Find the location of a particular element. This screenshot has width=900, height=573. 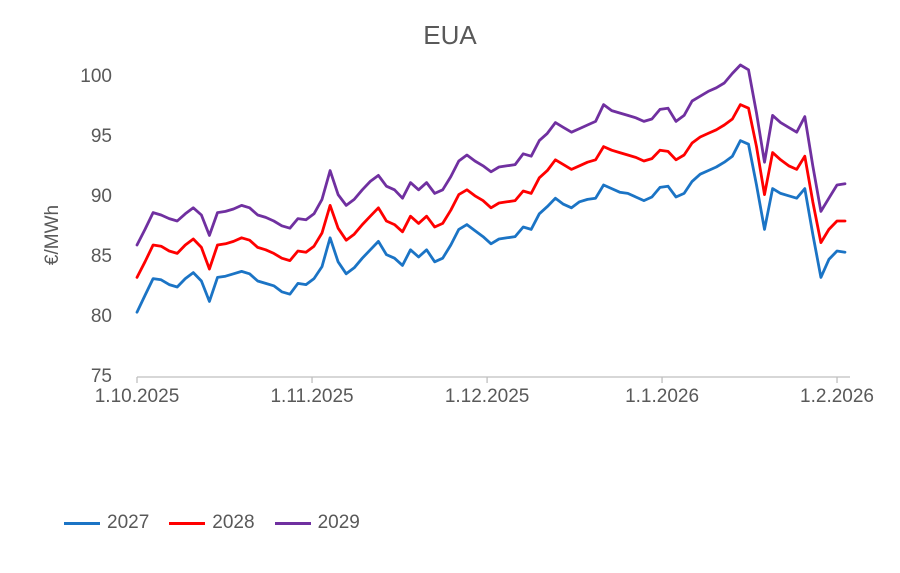

x-tick-label: 1.1.2026 is located at coordinates (662, 396).